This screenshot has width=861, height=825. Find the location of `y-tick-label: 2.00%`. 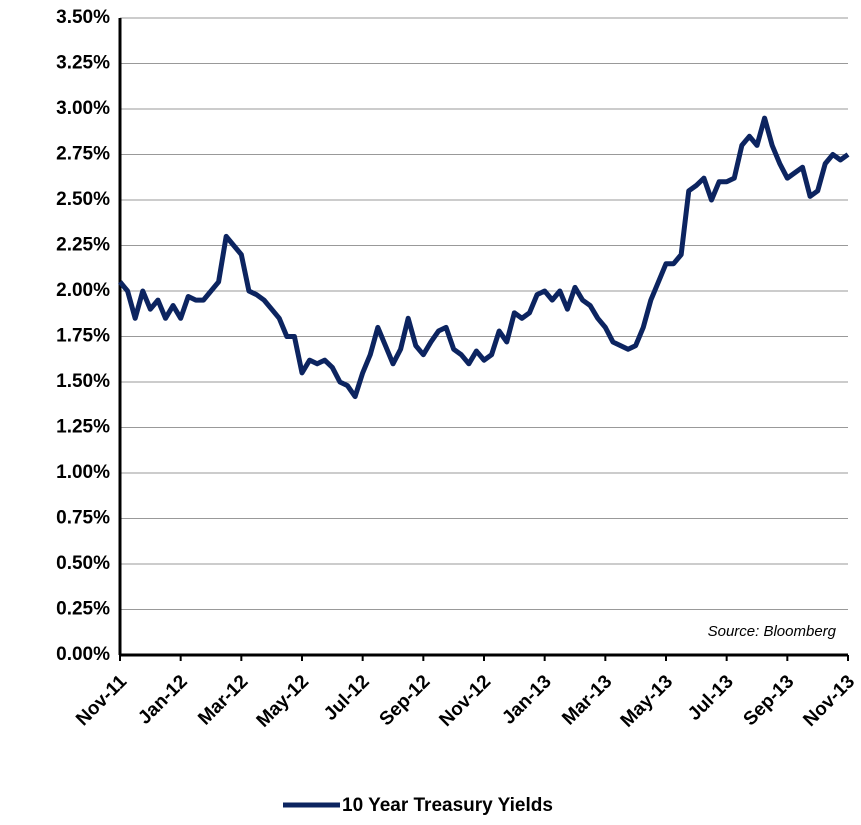

y-tick-label: 2.00% is located at coordinates (83, 290).